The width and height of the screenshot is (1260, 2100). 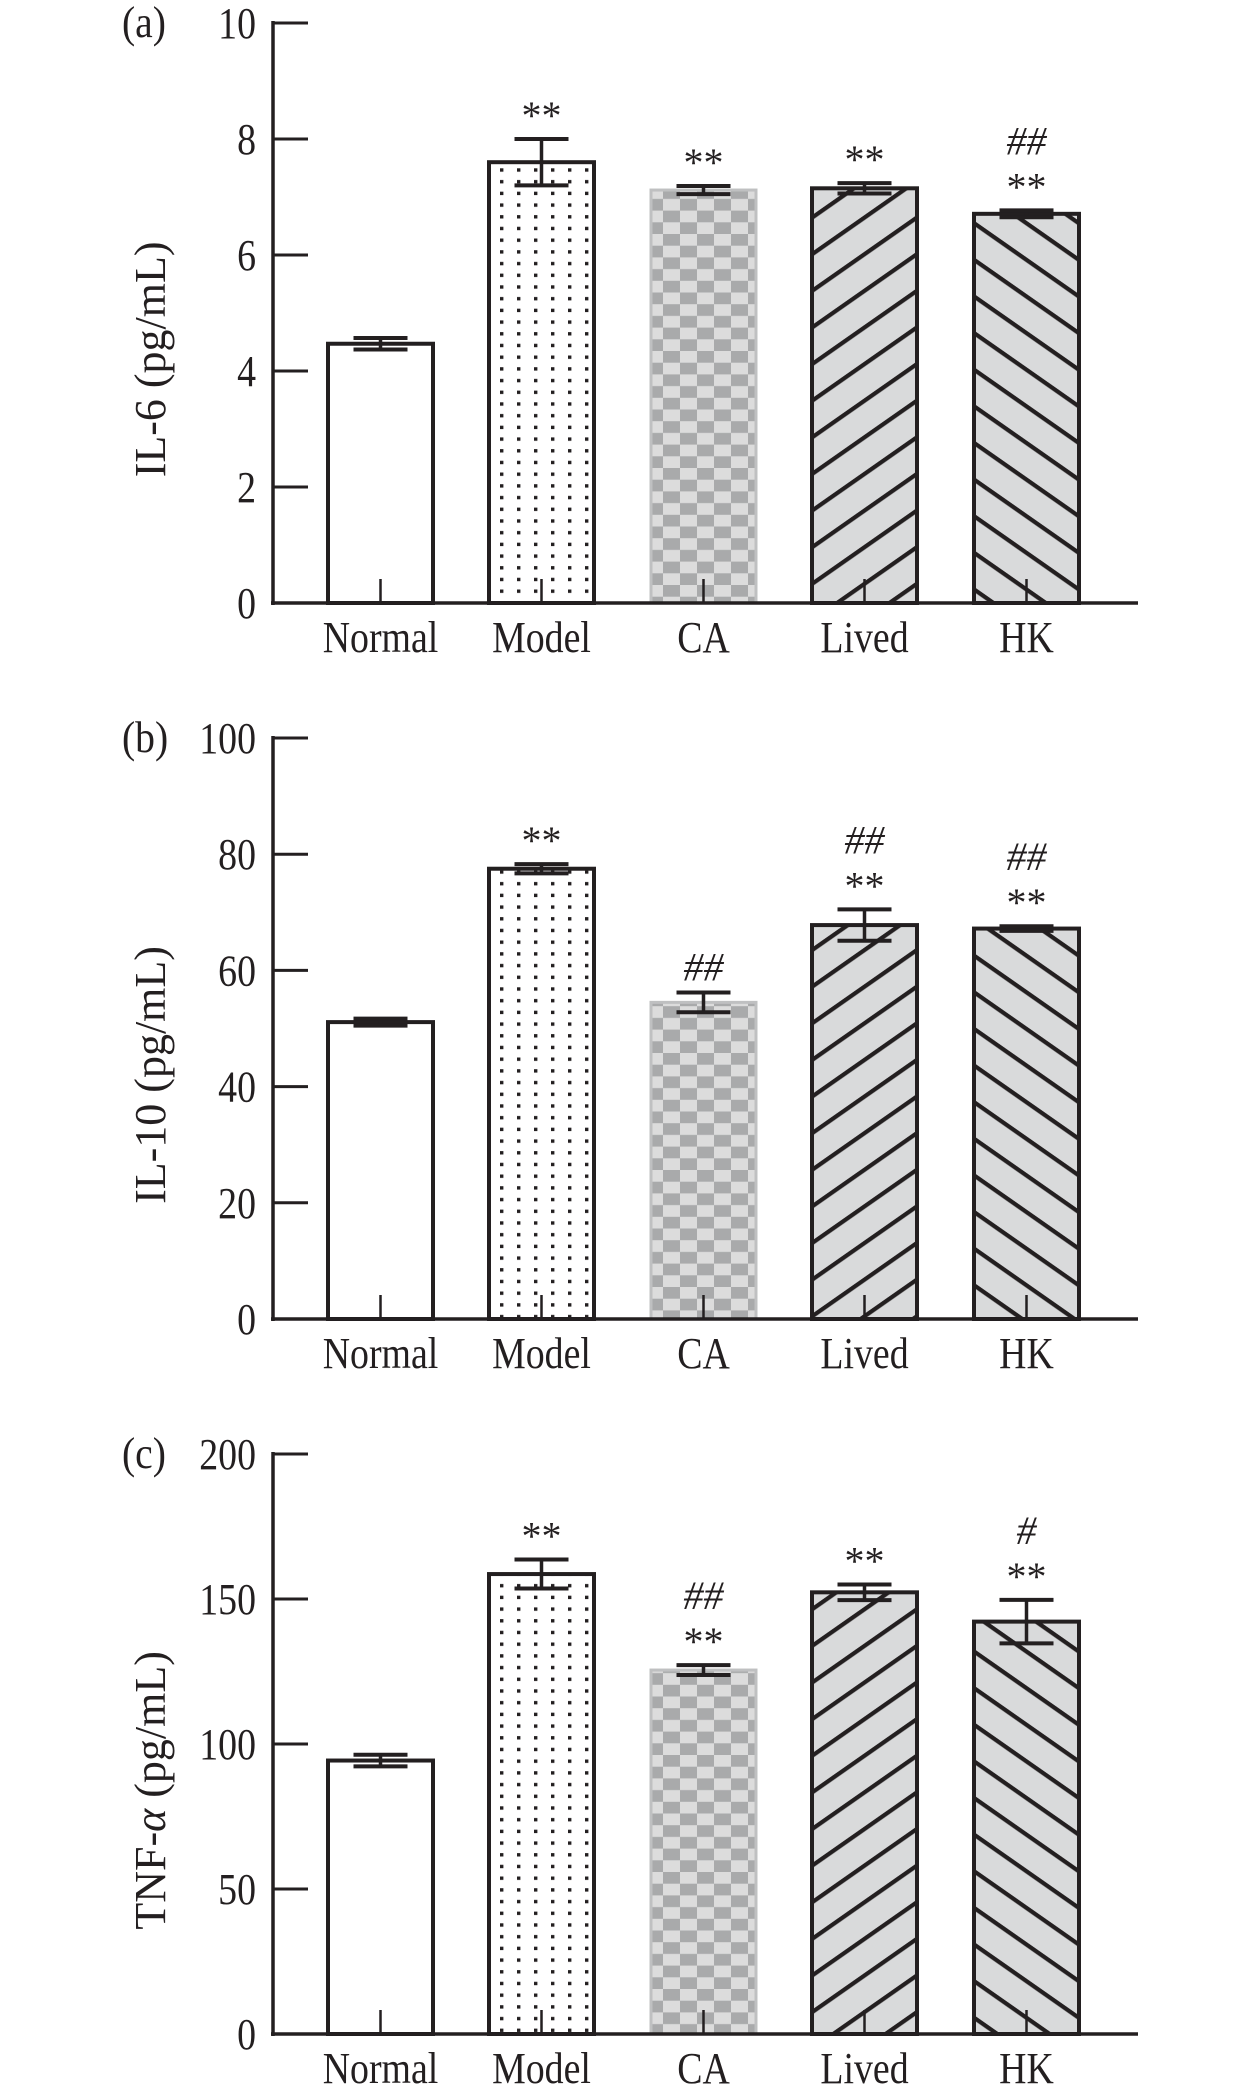 What do you see at coordinates (144, 1454) in the screenshot?
I see `panel-label: (c)` at bounding box center [144, 1454].